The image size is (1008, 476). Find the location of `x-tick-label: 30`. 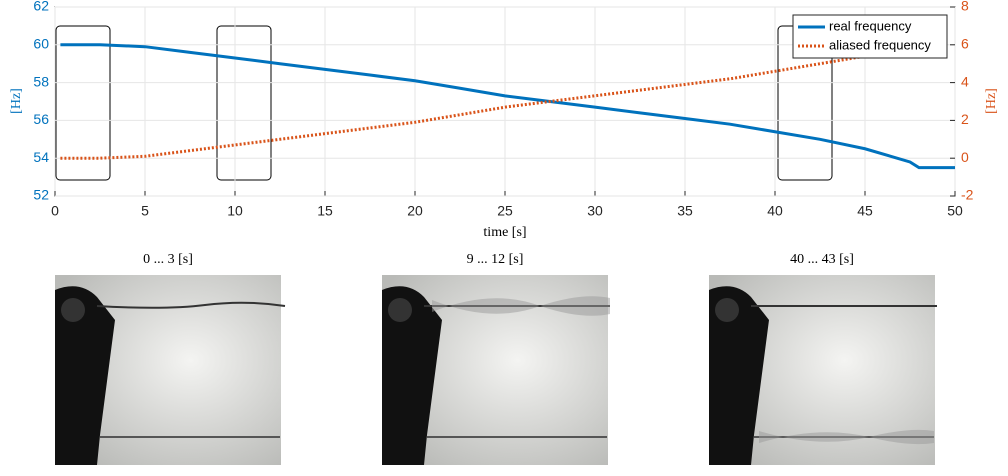

x-tick-label: 30 is located at coordinates (595, 211).